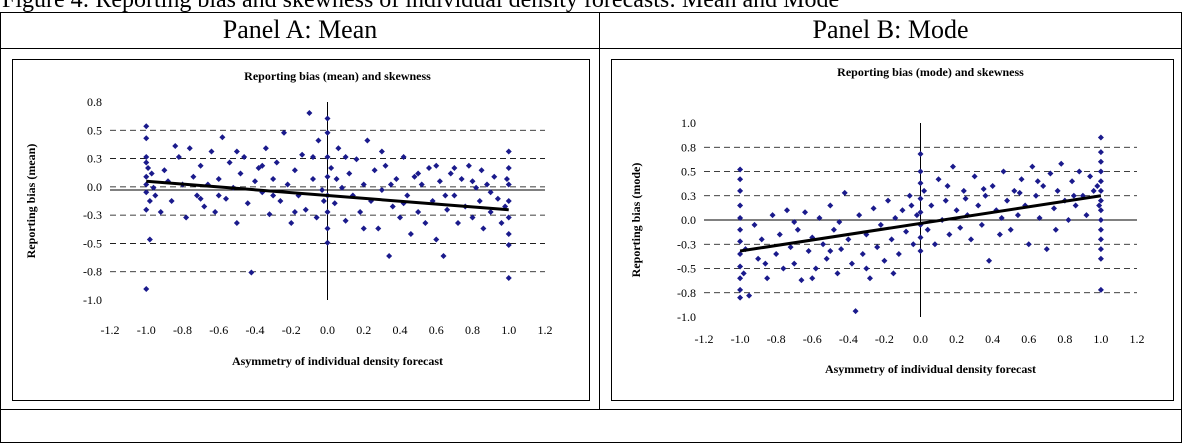  I want to click on x-tick-label: 0.2, so click(956, 339).